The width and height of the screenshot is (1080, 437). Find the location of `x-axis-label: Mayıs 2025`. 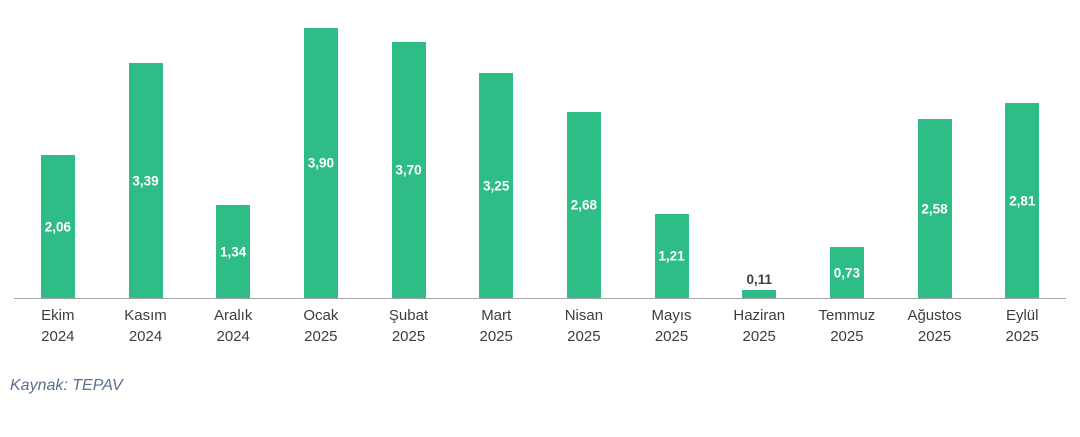

x-axis-label: Mayıs 2025 is located at coordinates (672, 326).